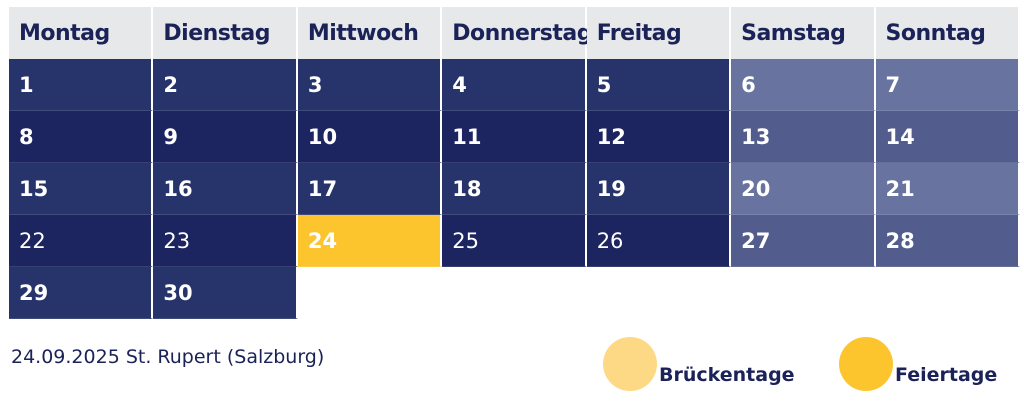  Describe the element at coordinates (803, 241) in the screenshot. I see `day-cell-27: 27` at that location.